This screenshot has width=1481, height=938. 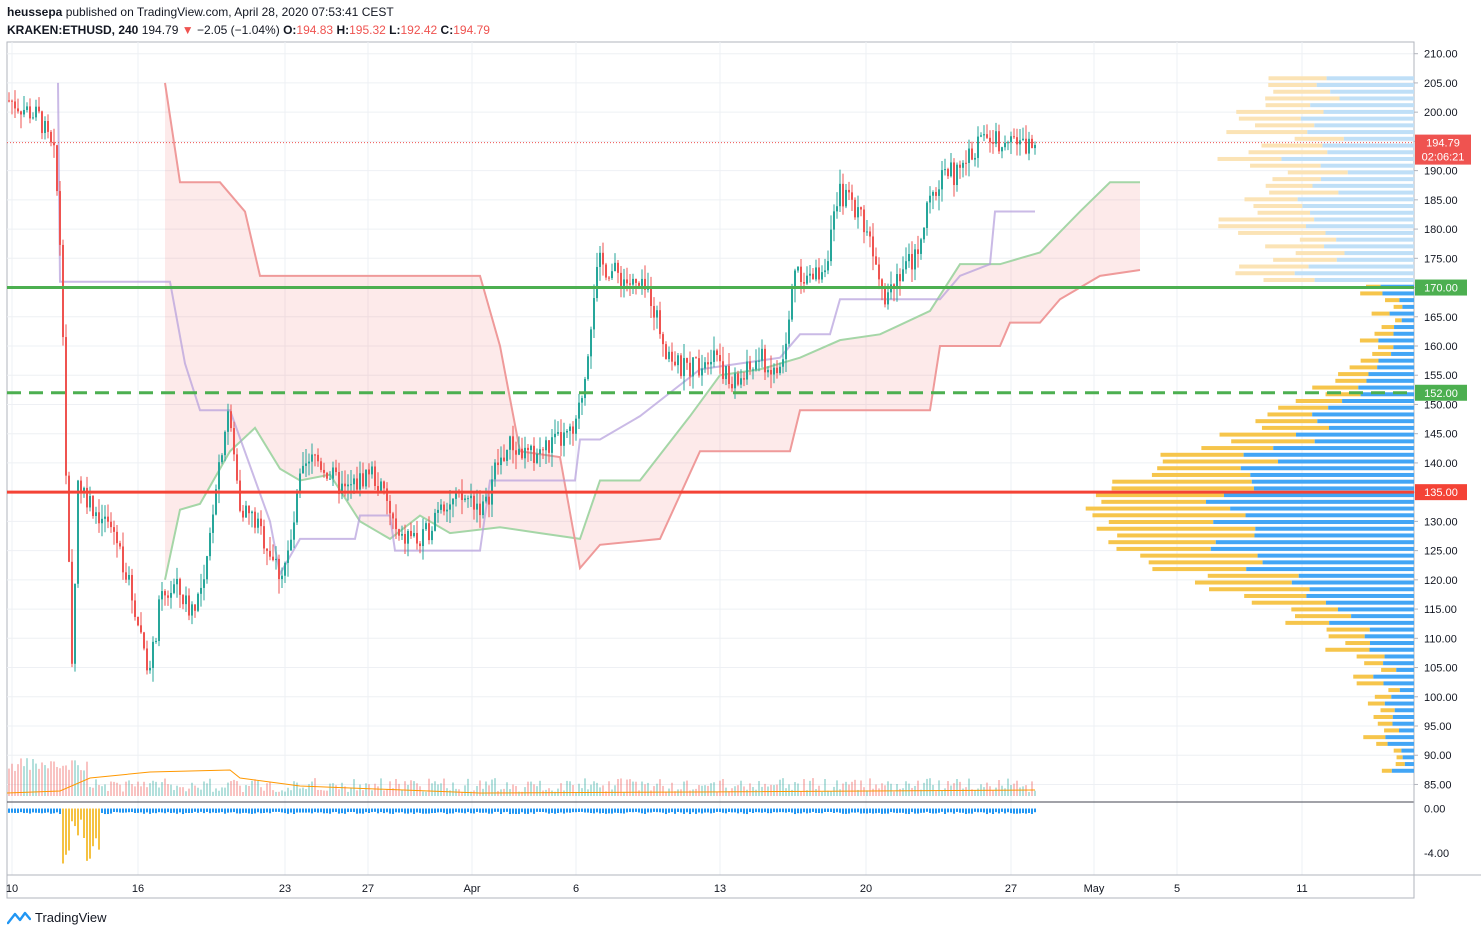 What do you see at coordinates (73, 30) in the screenshot?
I see `symbol-name: KRAKEN:ETHUSD, 240` at bounding box center [73, 30].